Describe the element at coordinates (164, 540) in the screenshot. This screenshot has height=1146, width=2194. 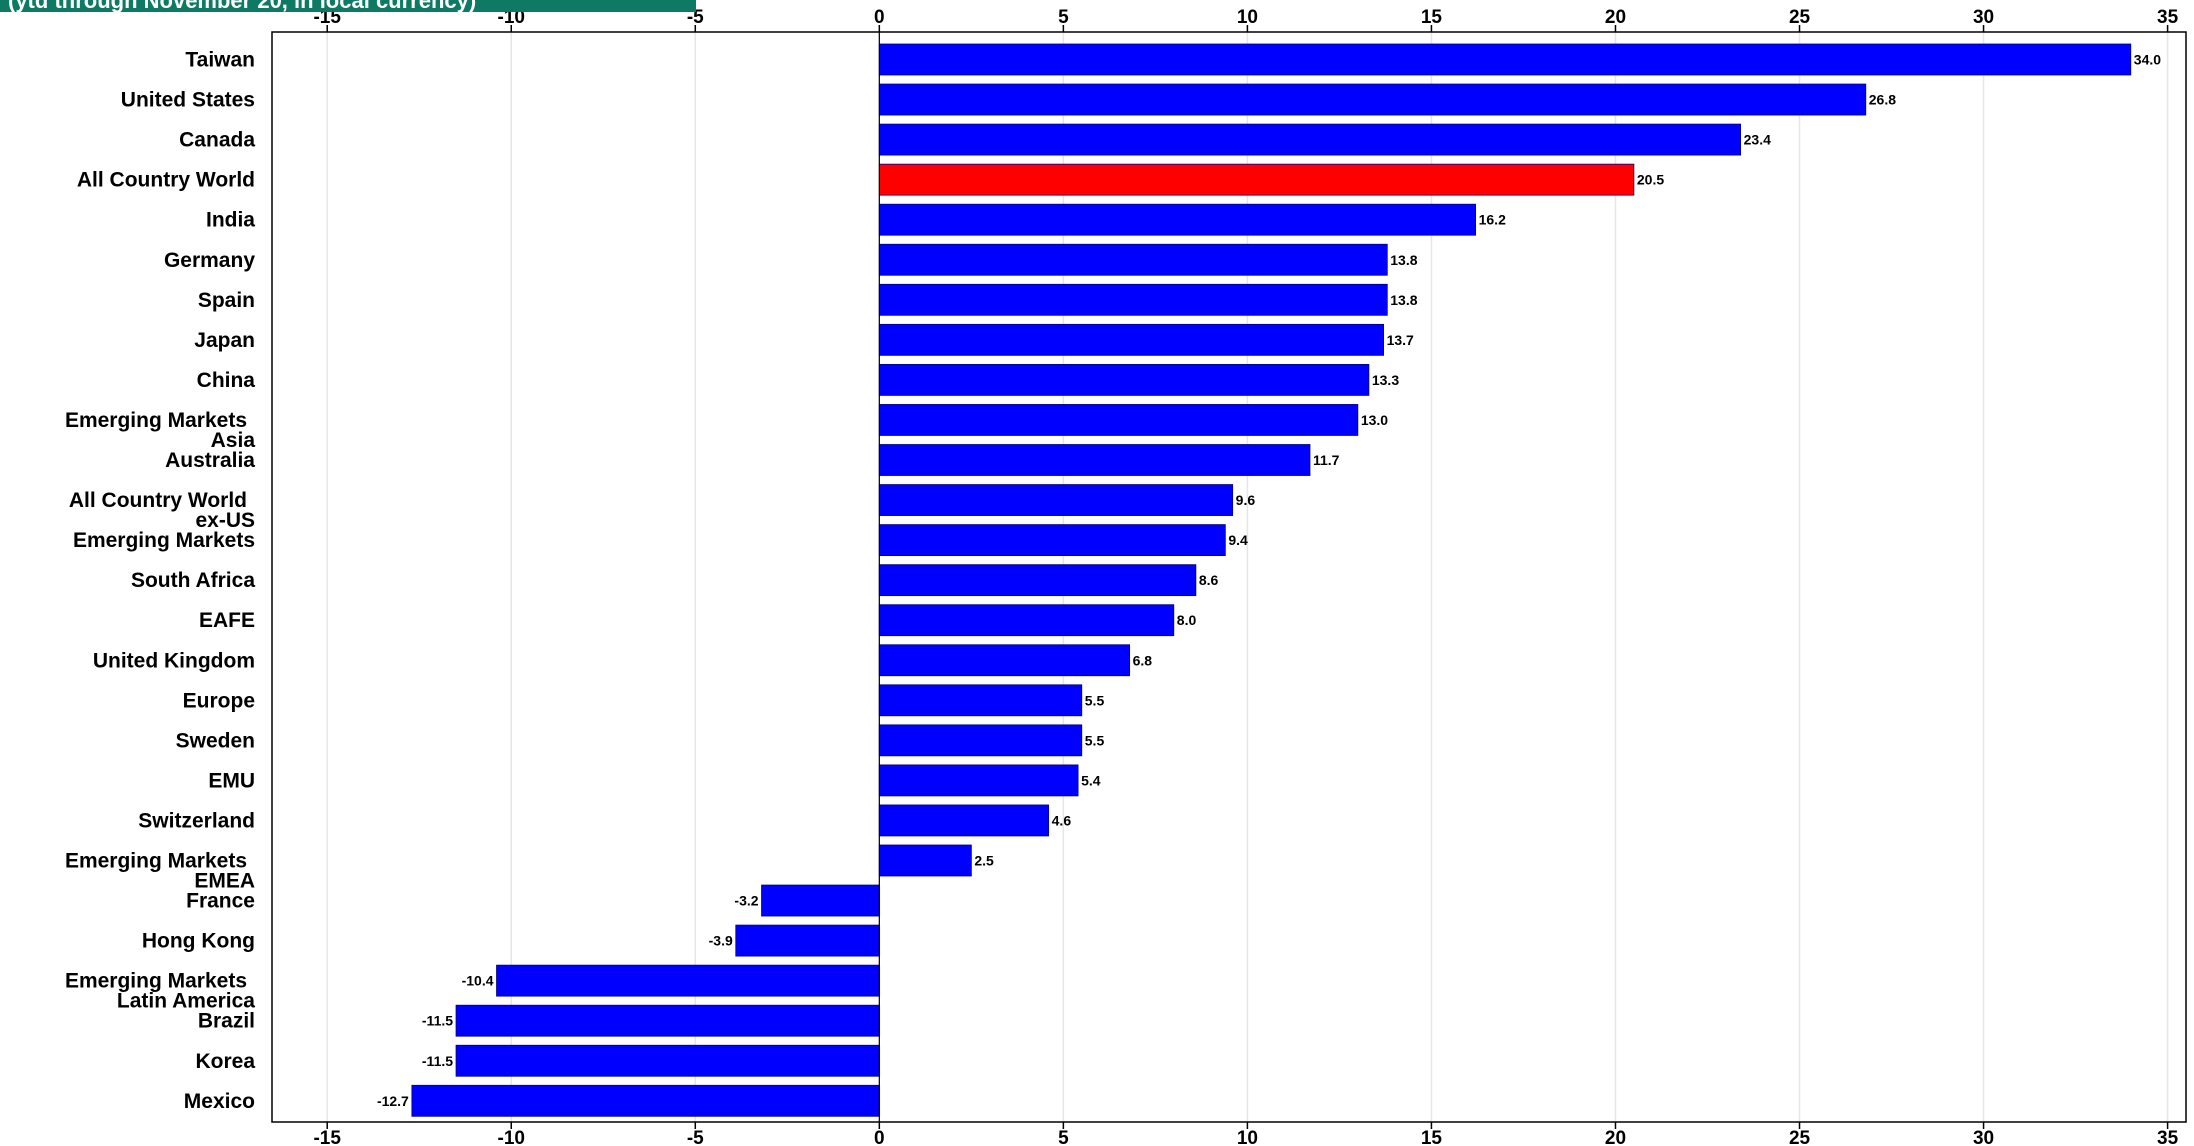
I see `category-label: Emerging Markets` at that location.